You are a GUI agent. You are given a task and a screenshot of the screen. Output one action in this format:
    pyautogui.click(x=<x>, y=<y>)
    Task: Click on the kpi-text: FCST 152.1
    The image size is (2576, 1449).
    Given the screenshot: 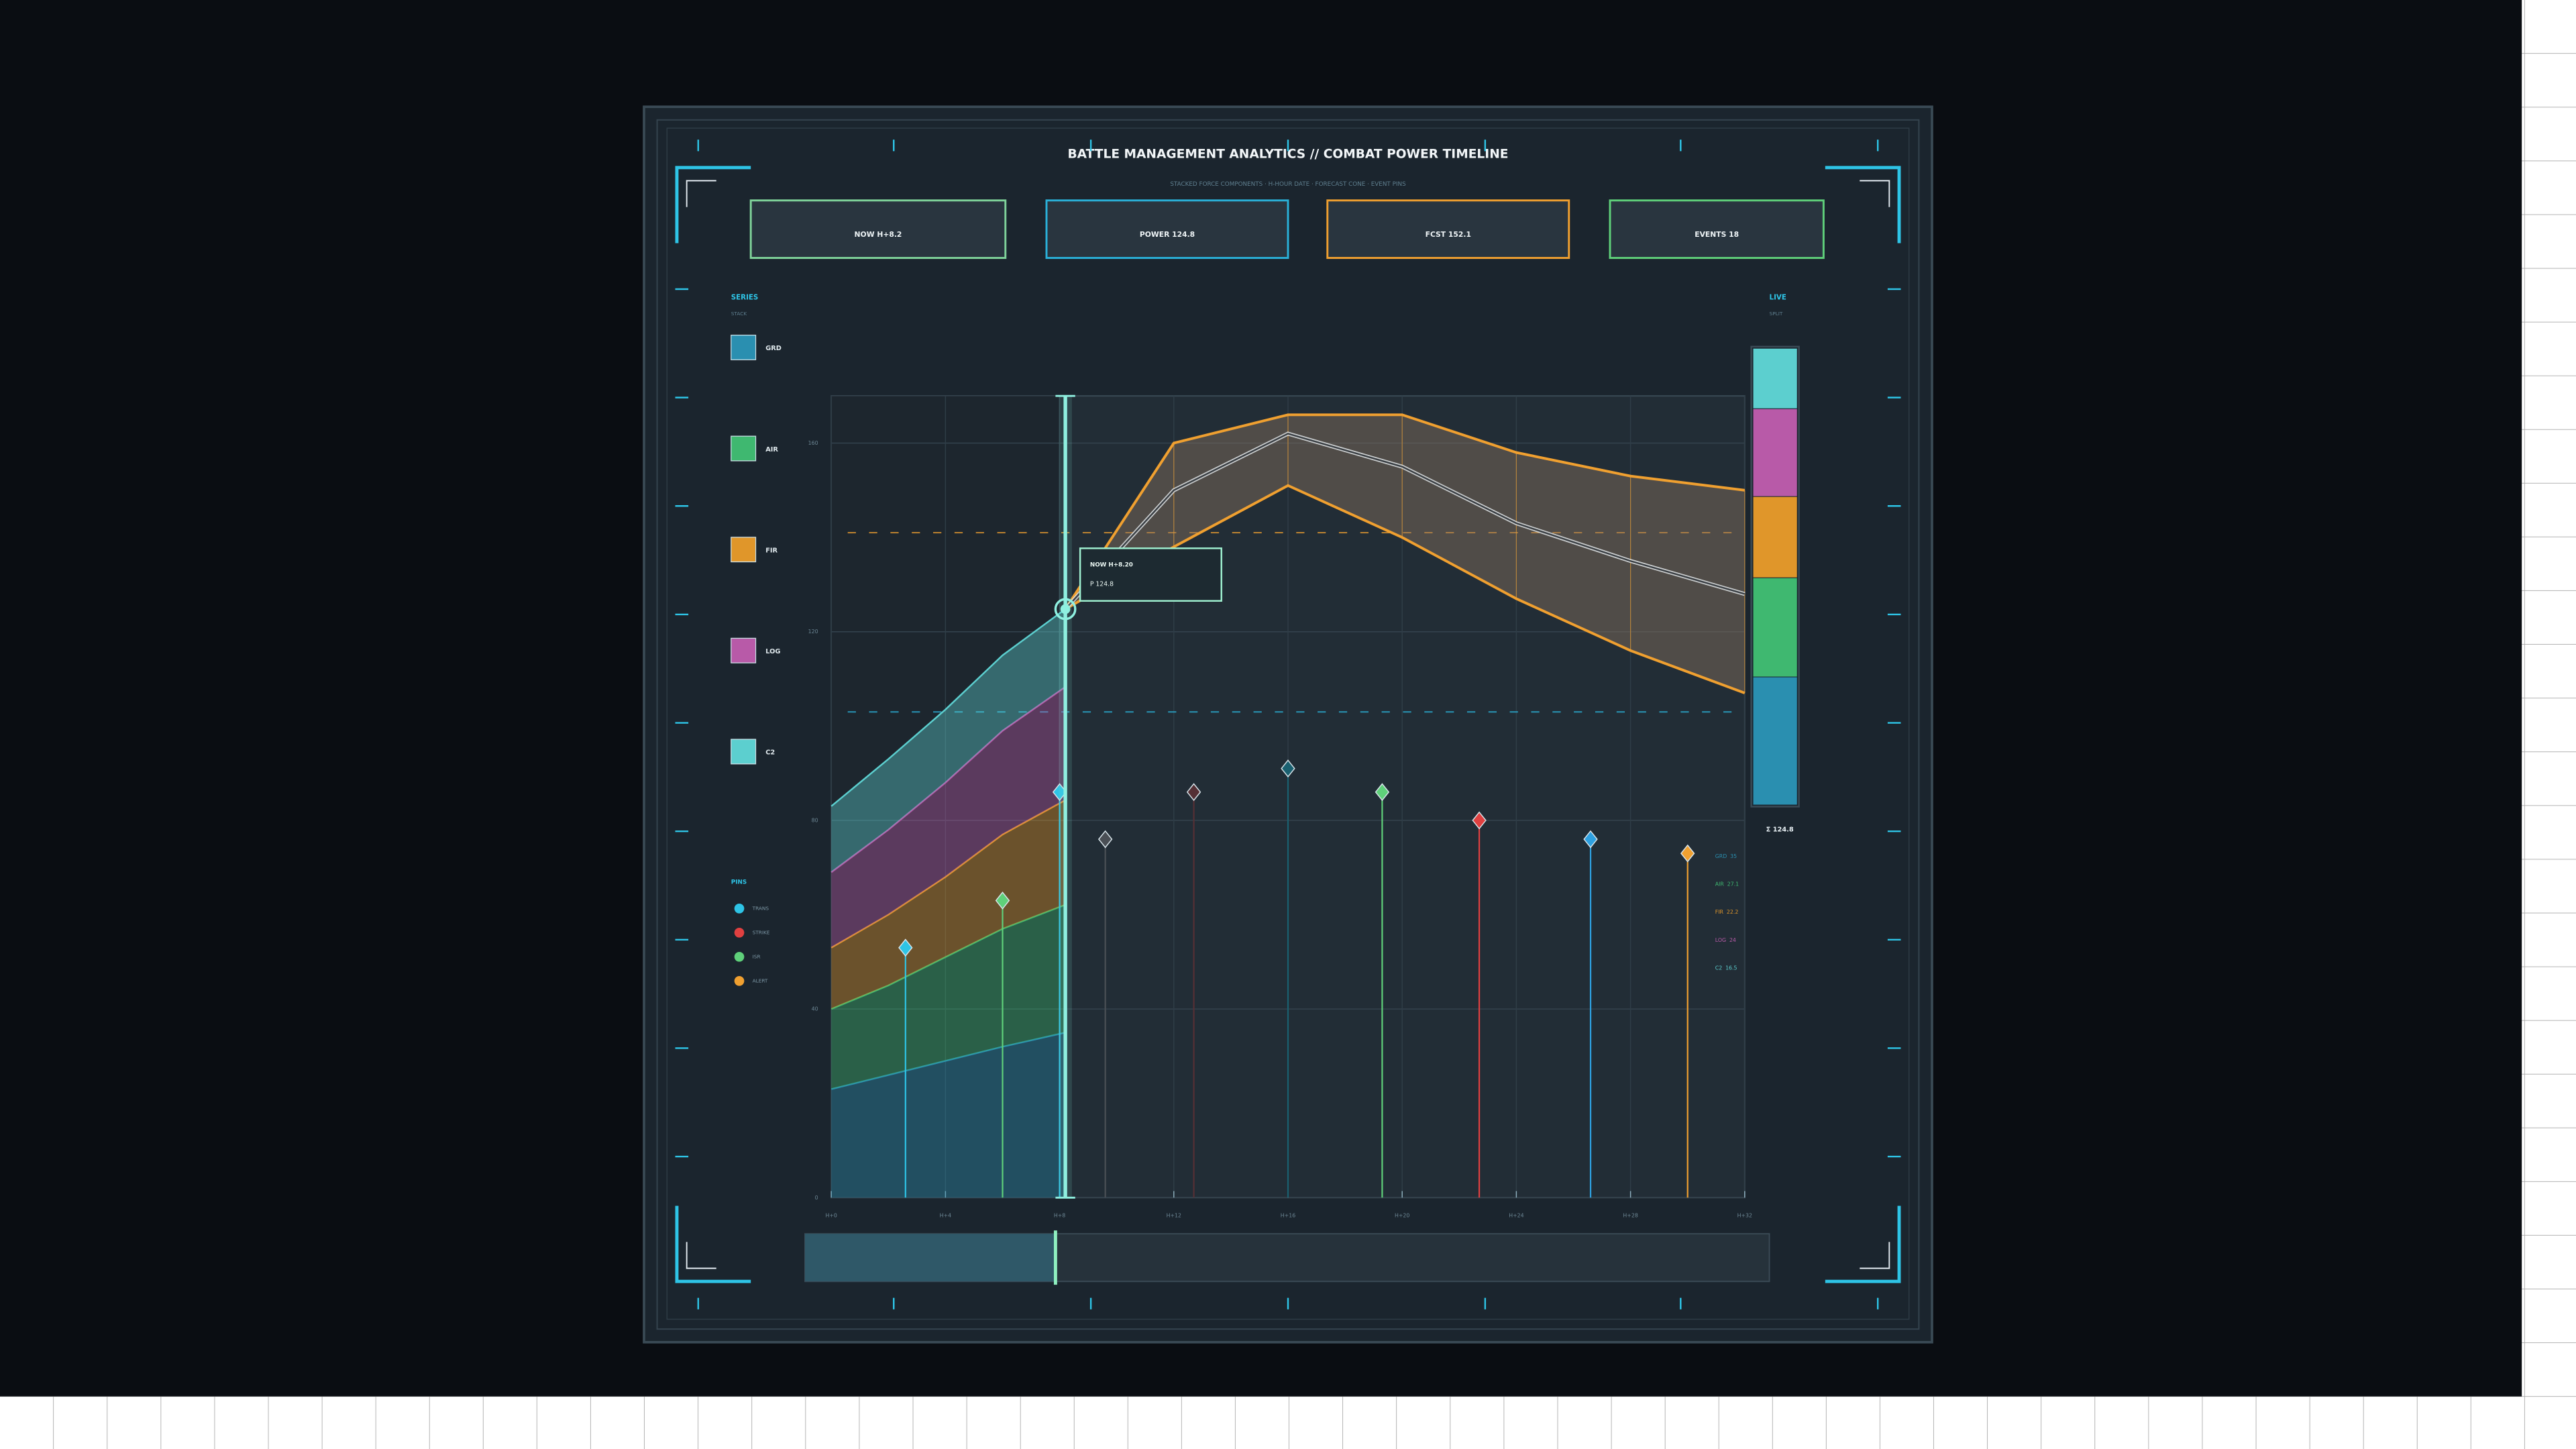 What is the action you would take?
    pyautogui.click(x=1448, y=234)
    